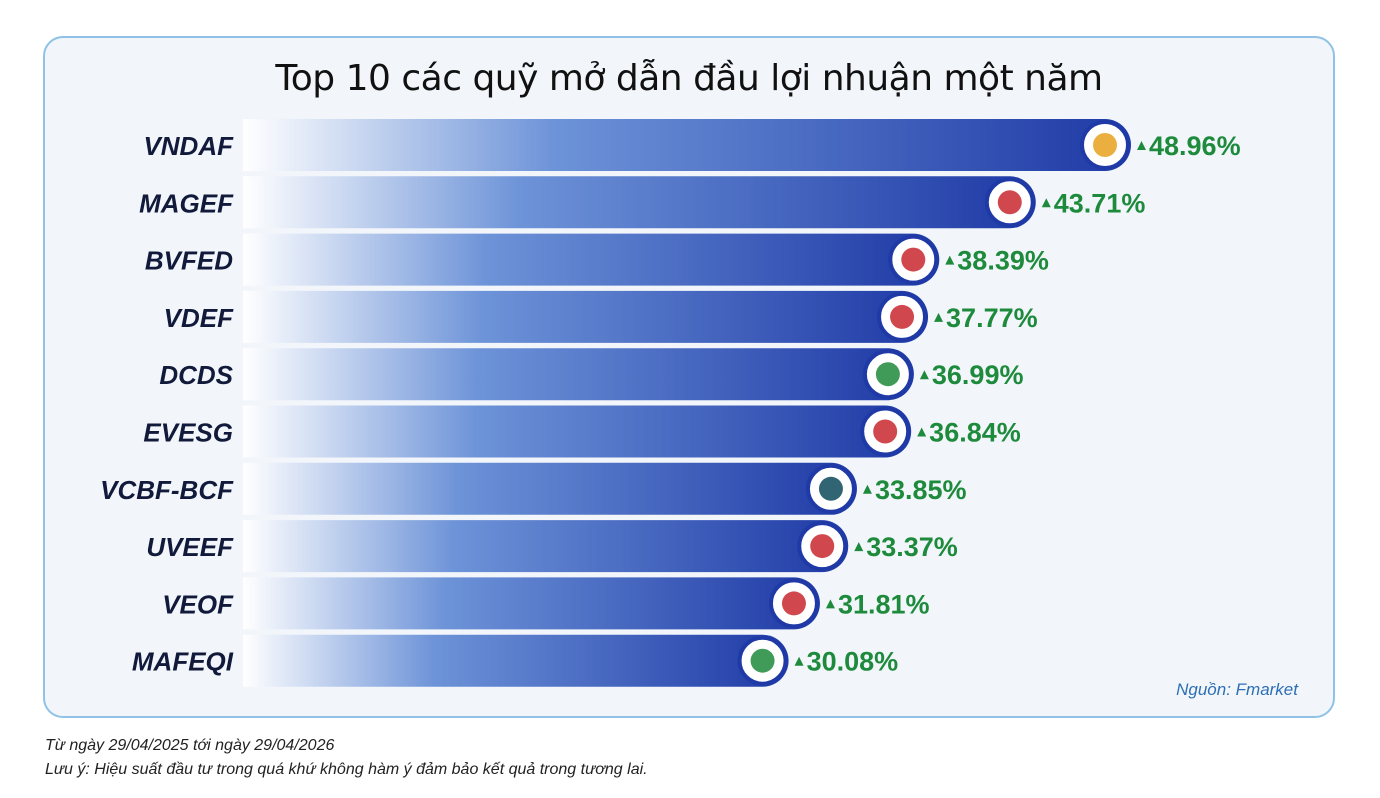 This screenshot has height=798, width=1380. What do you see at coordinates (516, 660) in the screenshot?
I see `bar-mafeqi` at bounding box center [516, 660].